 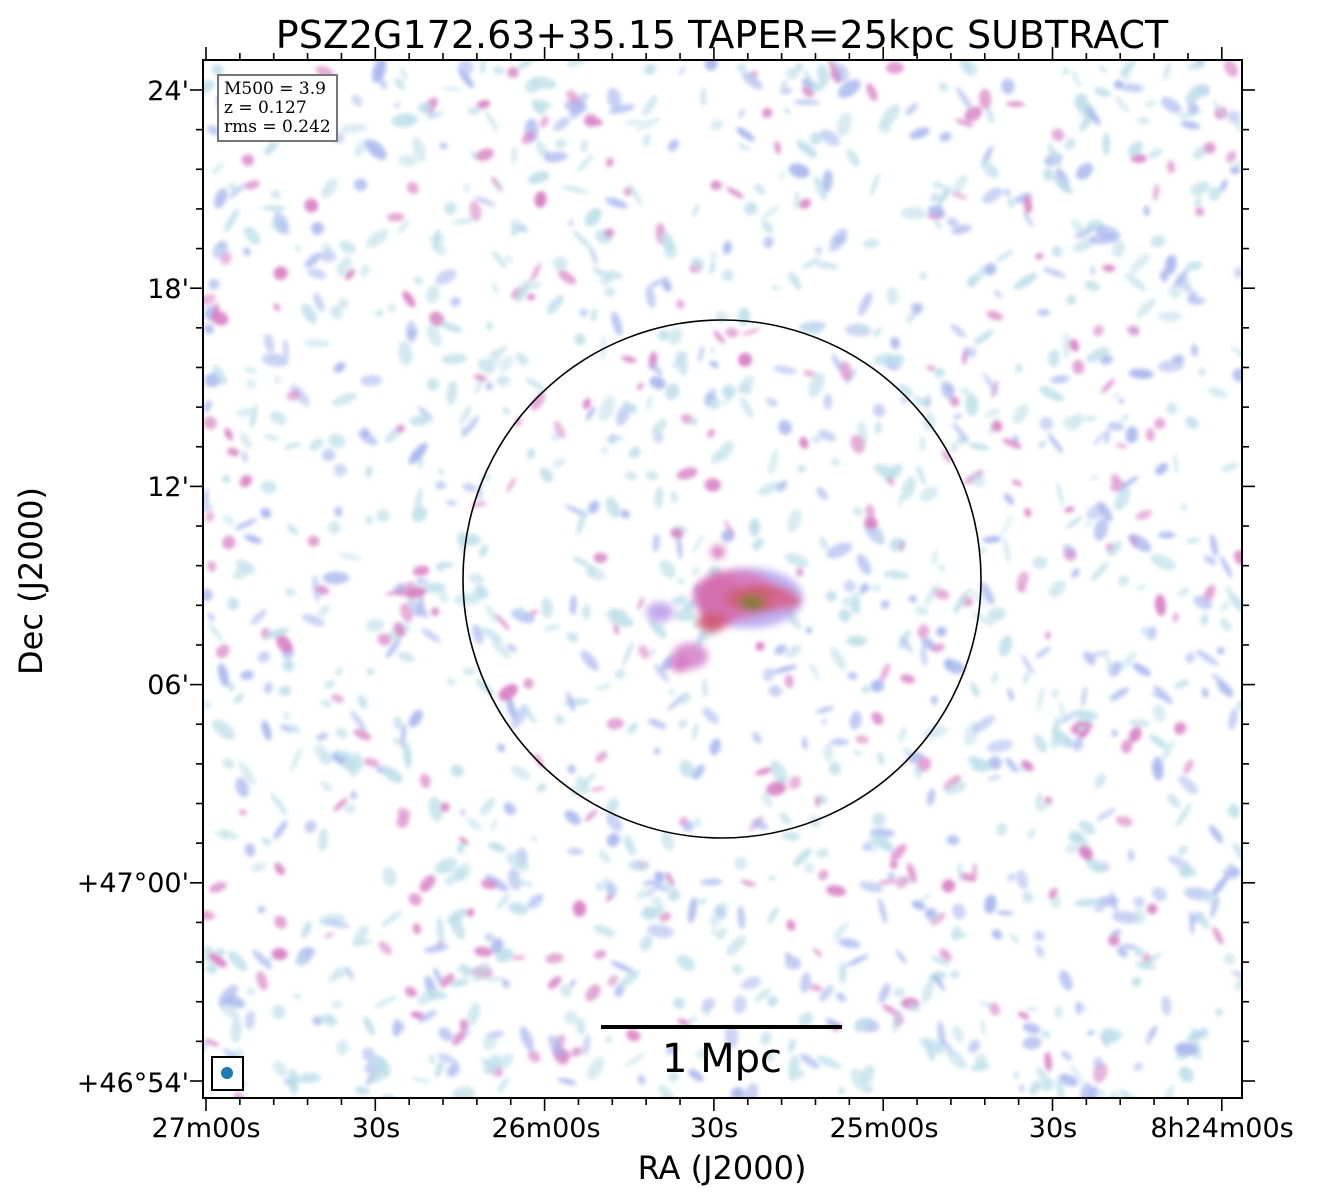 What do you see at coordinates (265, 108) in the screenshot?
I see `redshift-text: z = 0.127` at bounding box center [265, 108].